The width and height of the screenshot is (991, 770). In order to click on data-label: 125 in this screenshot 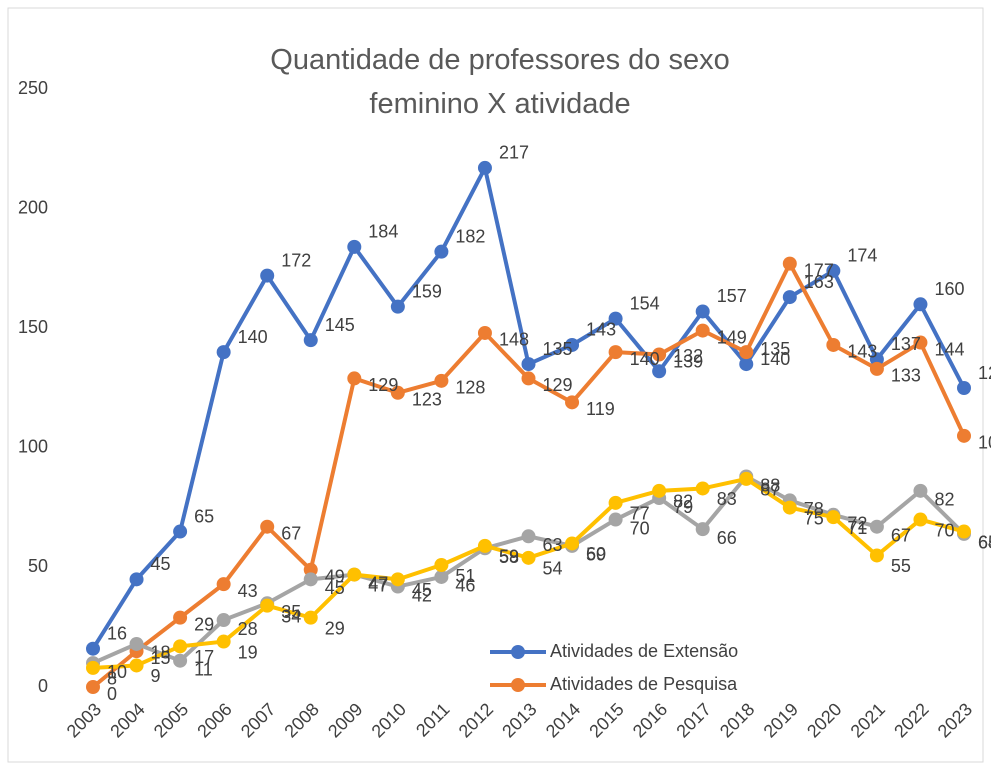, I will do `click(984, 373)`.